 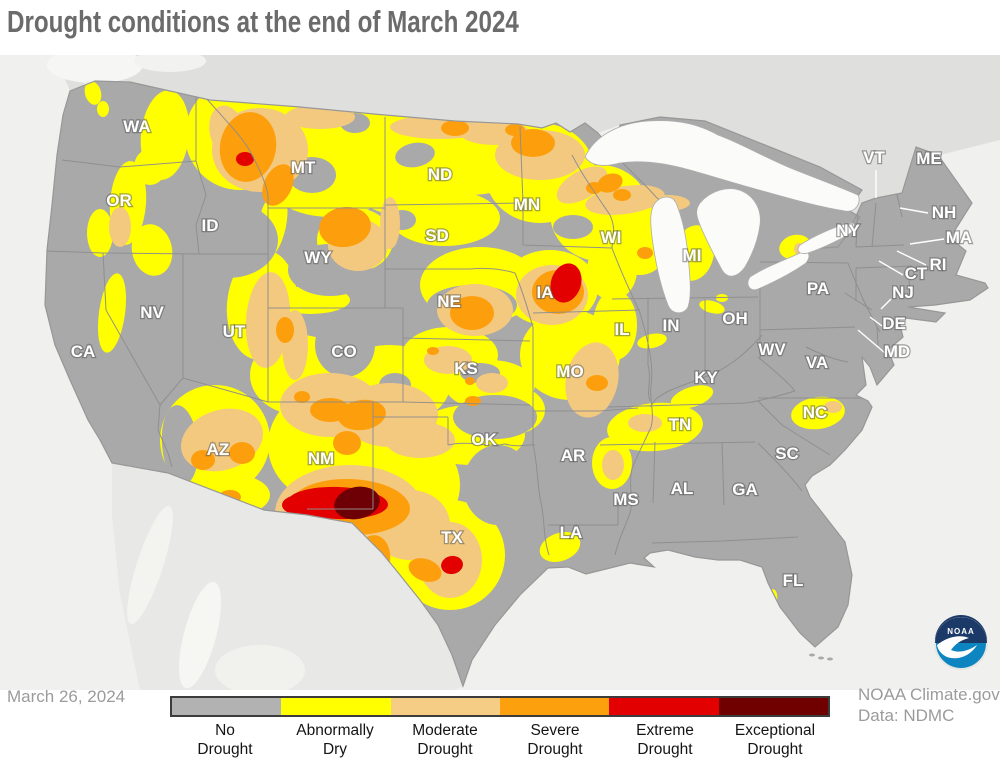 I want to click on state-label-ne: NE, so click(x=449, y=301).